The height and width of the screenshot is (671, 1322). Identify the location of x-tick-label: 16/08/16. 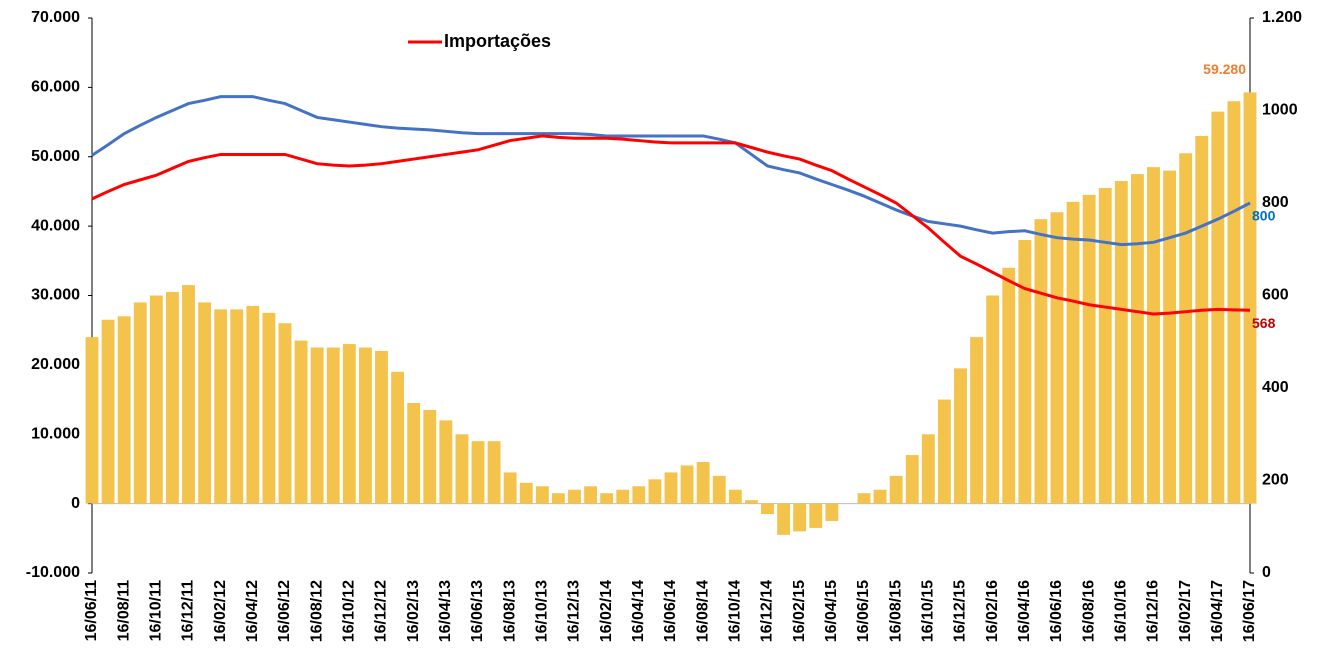
(1088, 611).